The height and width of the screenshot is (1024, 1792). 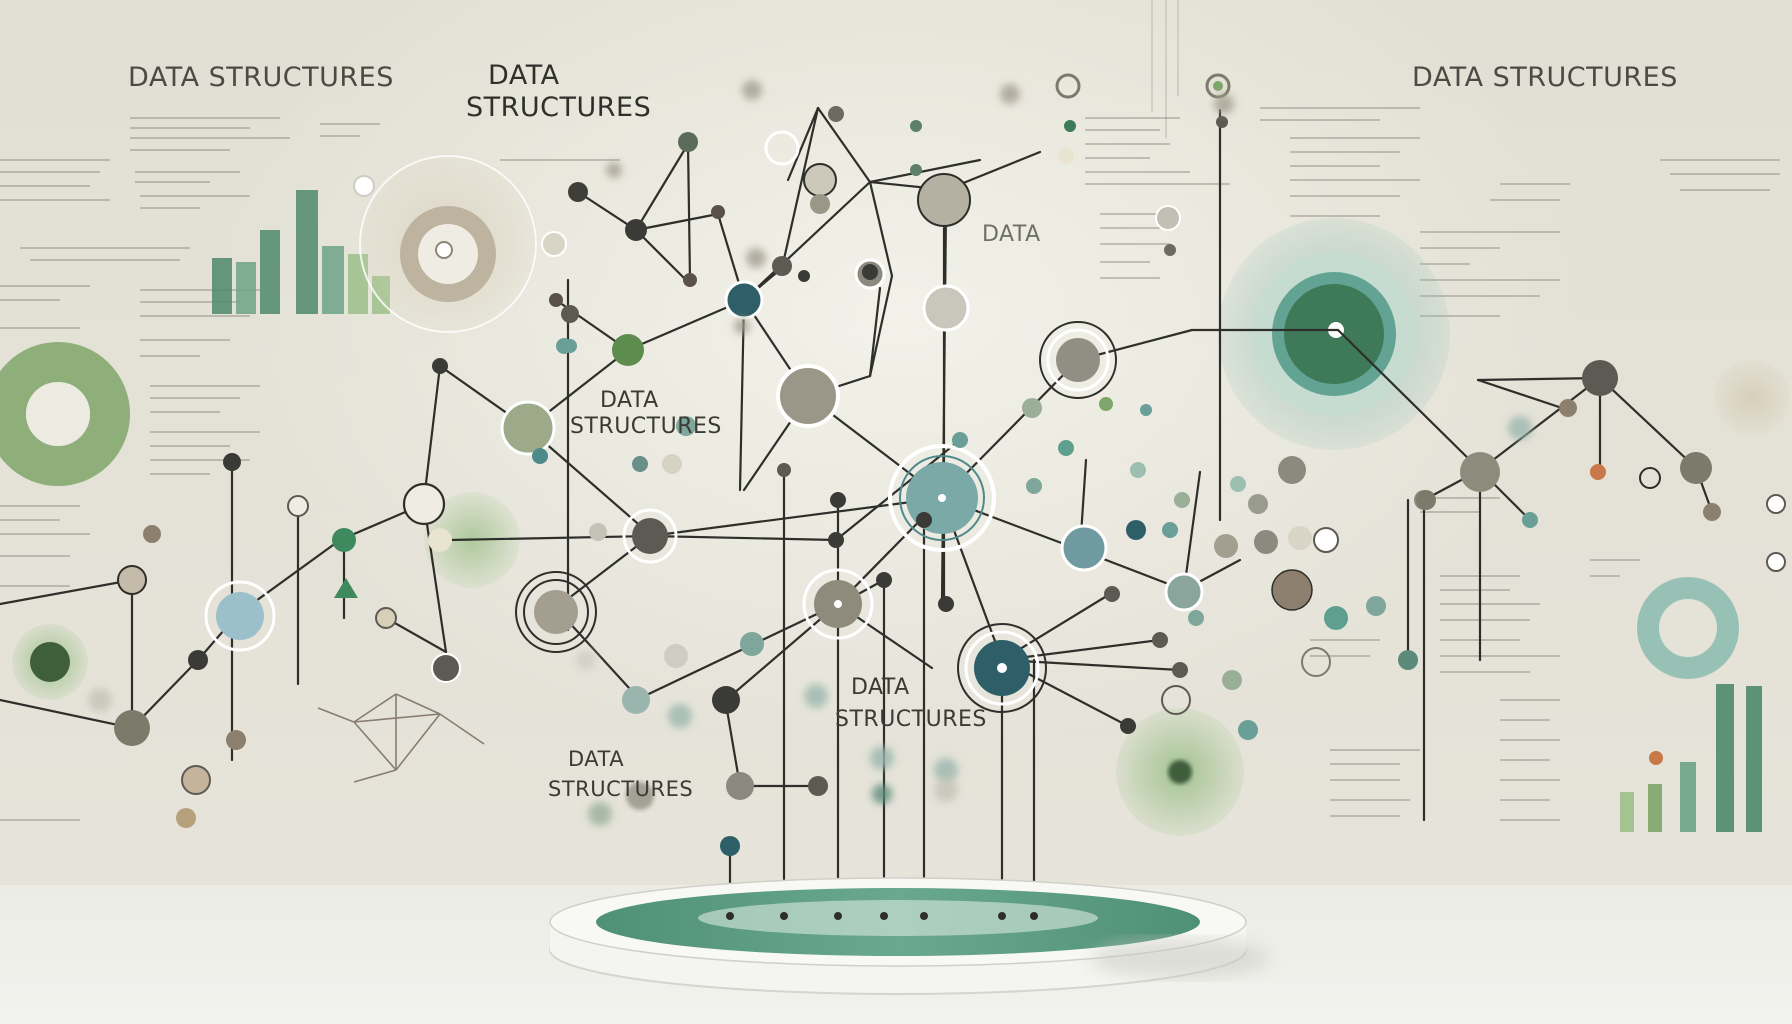 I want to click on ring-right, so click(x=1688, y=628).